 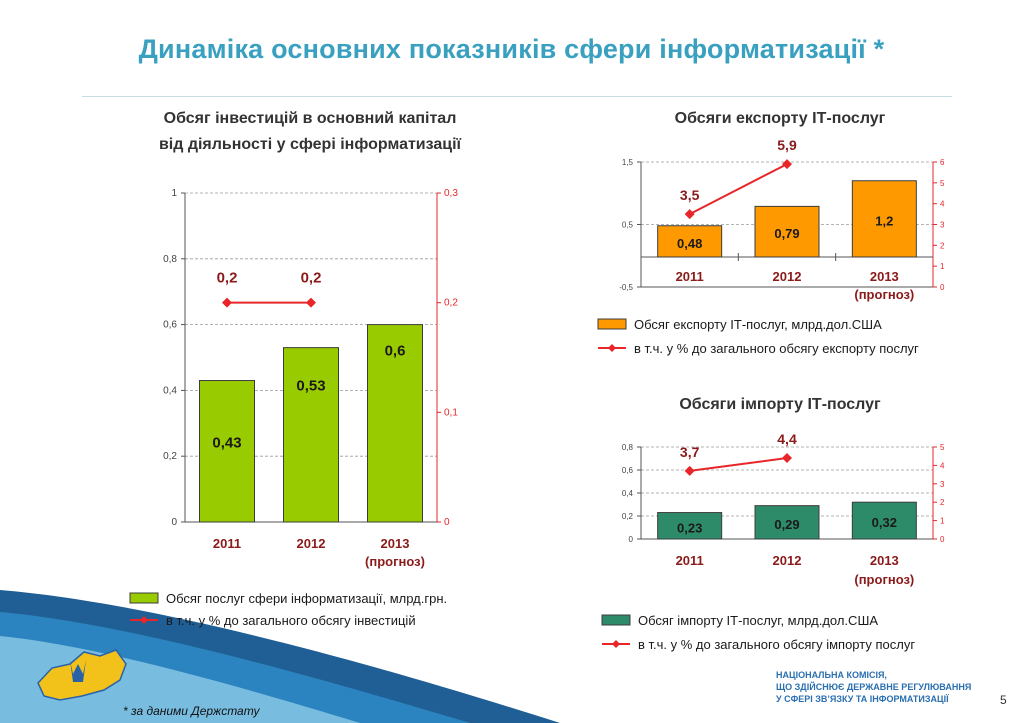 I want to click on footnote: * за даними Держстату, so click(x=191, y=711).